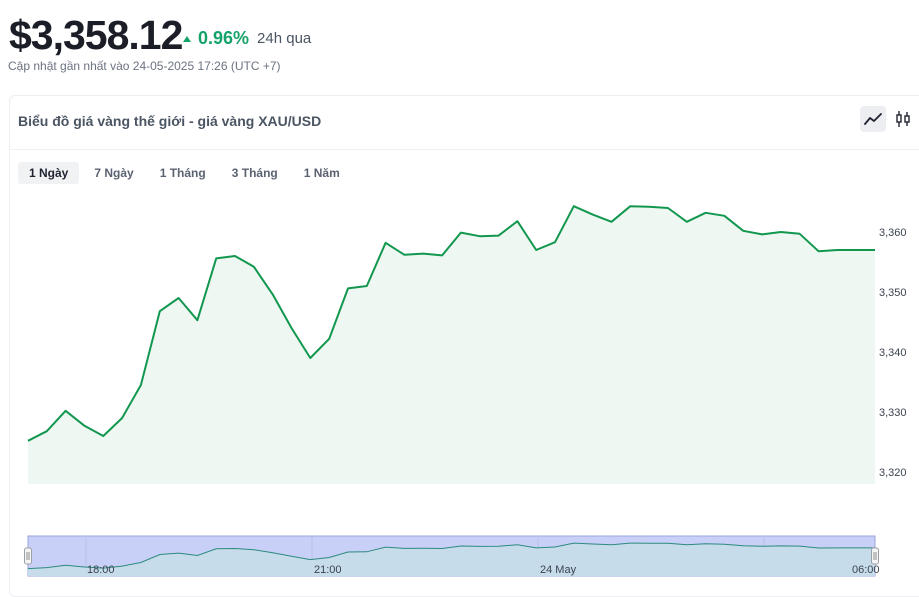  I want to click on candlestick-button, so click(903, 119).